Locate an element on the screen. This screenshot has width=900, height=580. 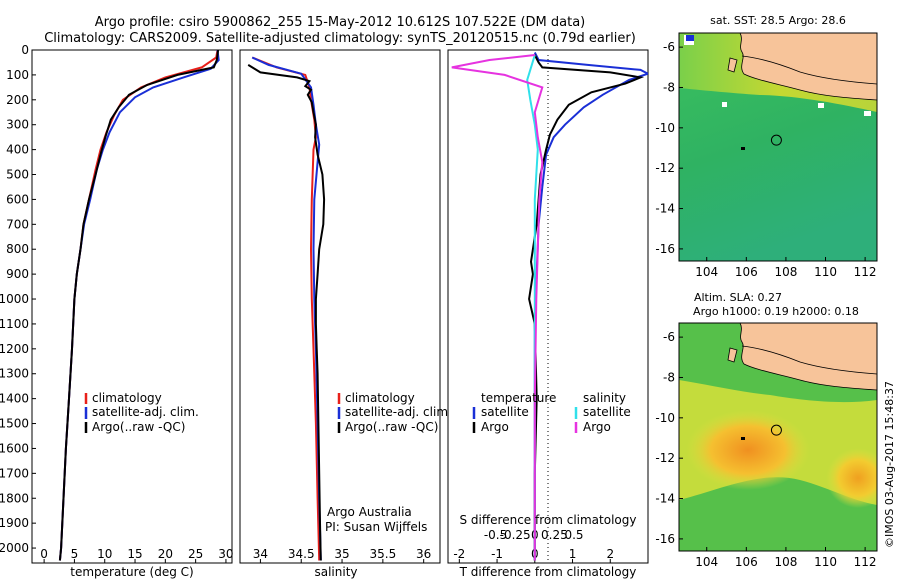
depth-tick-label: 100 is located at coordinates (17, 75).